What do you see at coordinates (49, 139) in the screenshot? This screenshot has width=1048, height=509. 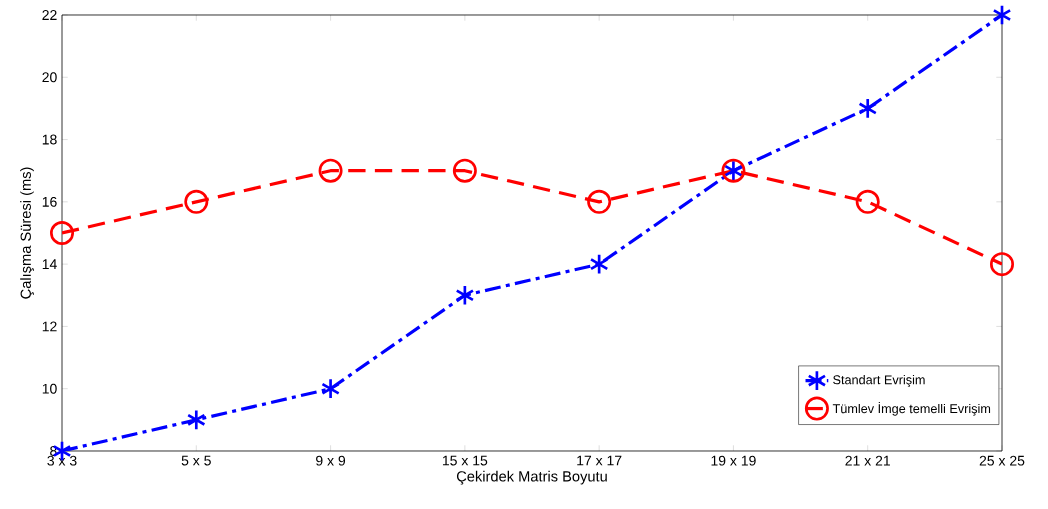 I see `y-tick-label: 18` at bounding box center [49, 139].